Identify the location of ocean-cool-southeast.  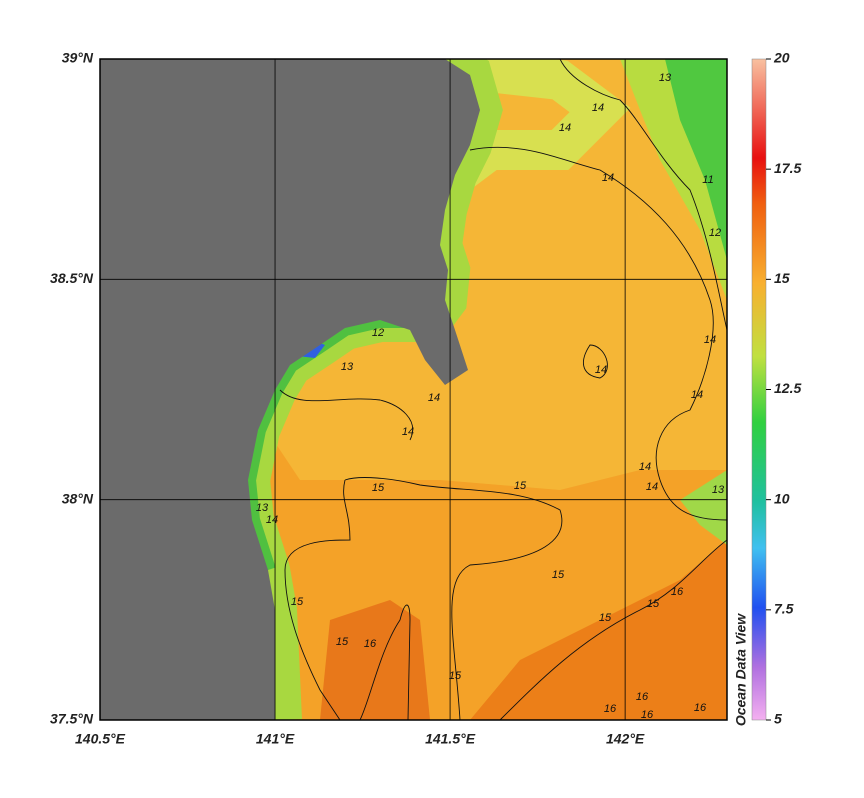
(703, 507).